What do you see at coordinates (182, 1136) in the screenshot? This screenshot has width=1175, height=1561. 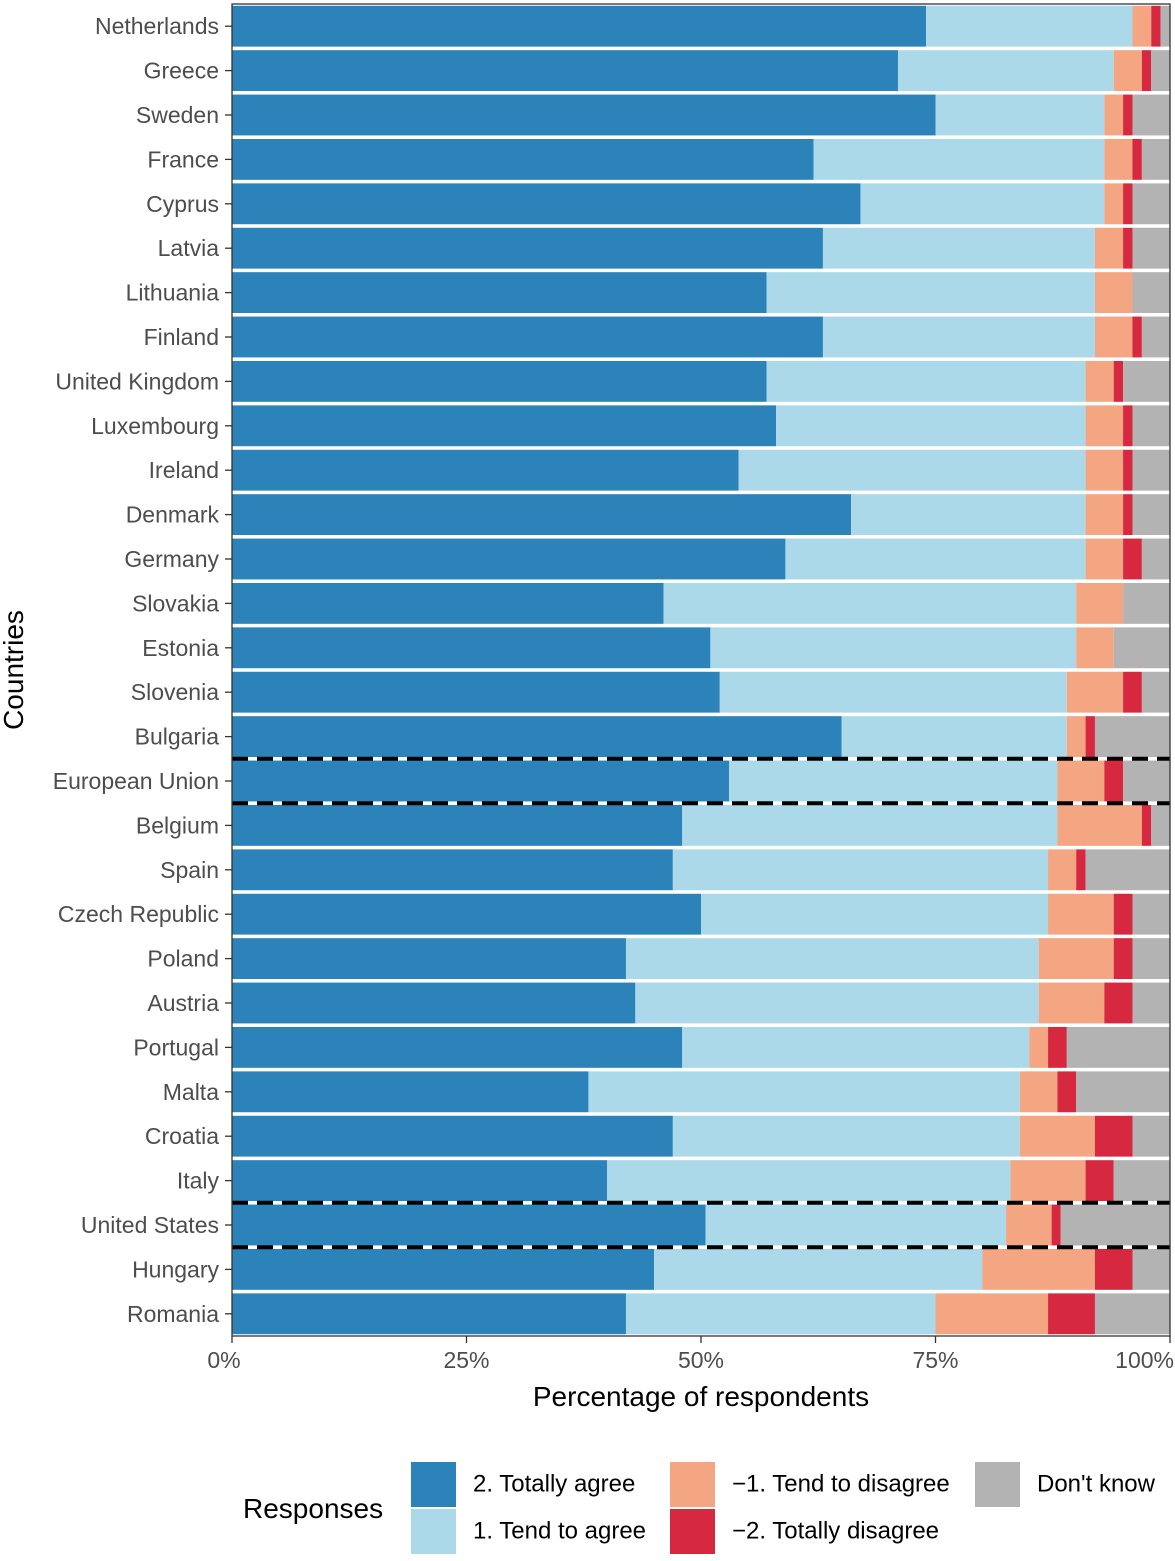 I see `y-tick-label-croatia: Croatia` at bounding box center [182, 1136].